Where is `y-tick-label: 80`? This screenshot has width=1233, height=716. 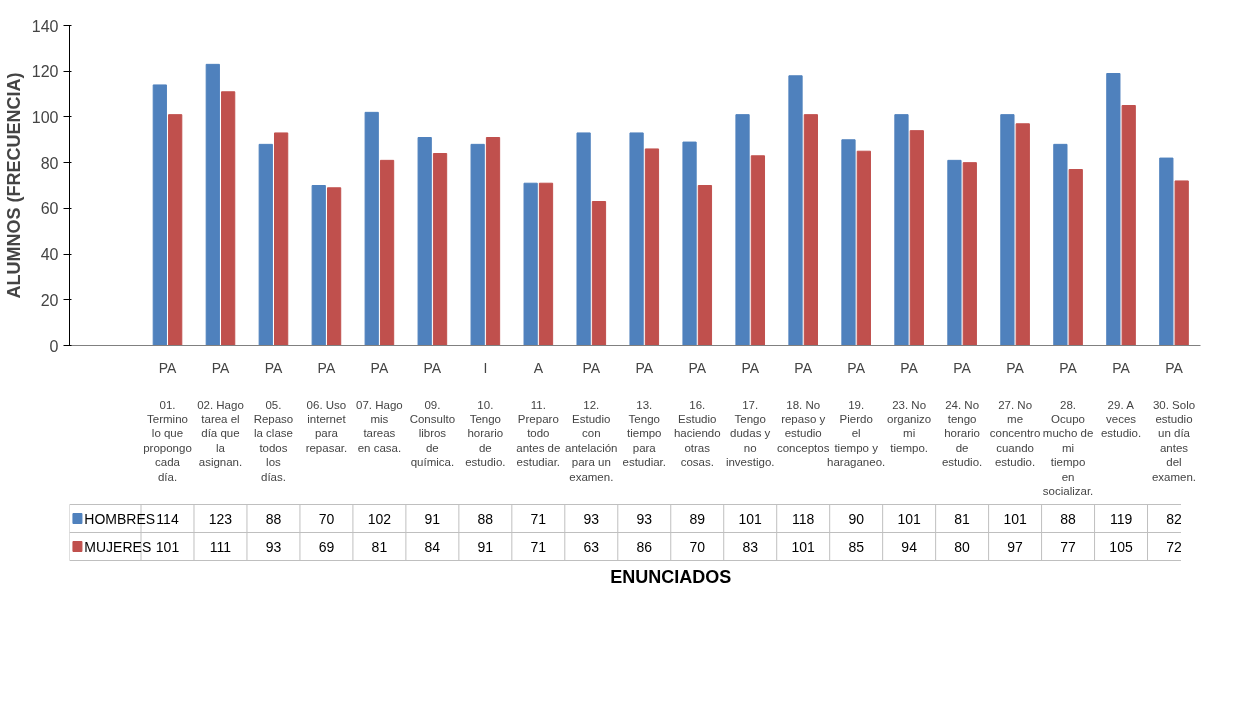 y-tick-label: 80 is located at coordinates (49, 163).